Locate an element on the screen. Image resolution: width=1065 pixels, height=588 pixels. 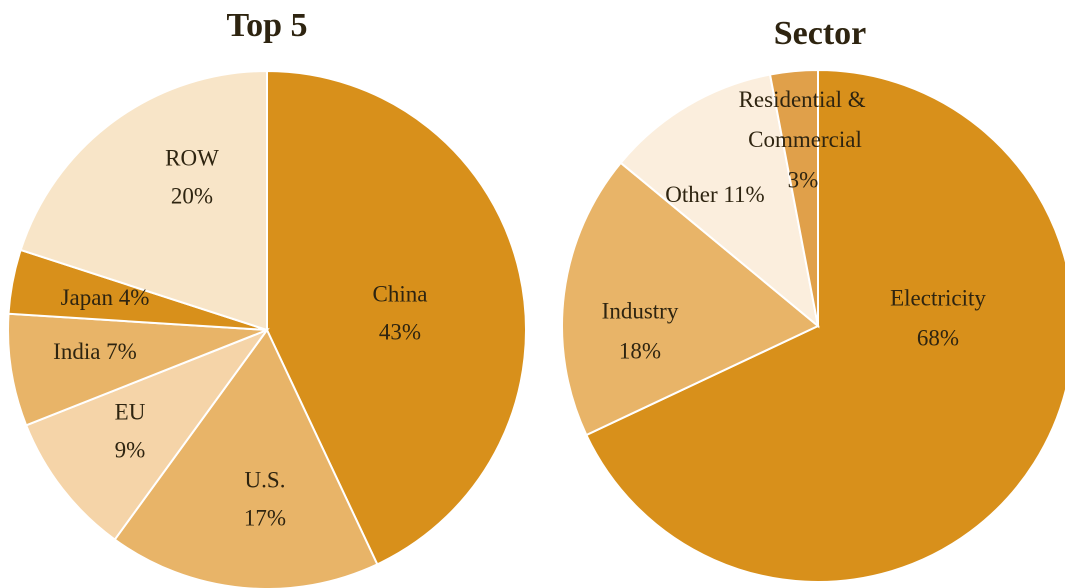
slice-name: China is located at coordinates (400, 293).